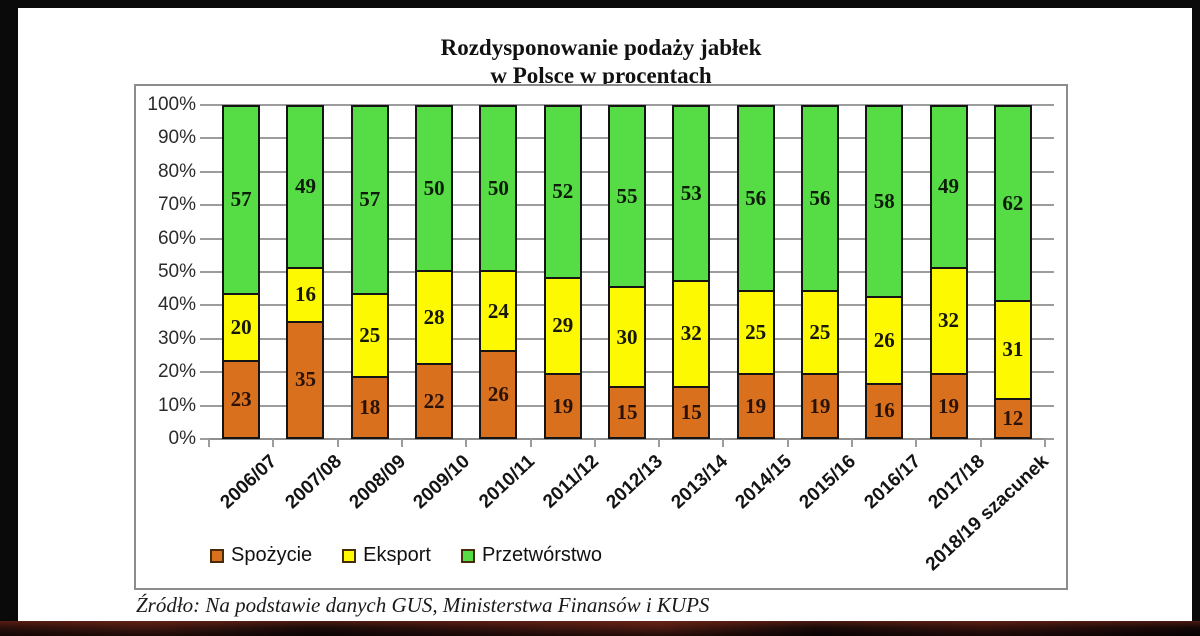  I want to click on bar-2018/19 szacunek: 62 31 12, so click(1012, 272).